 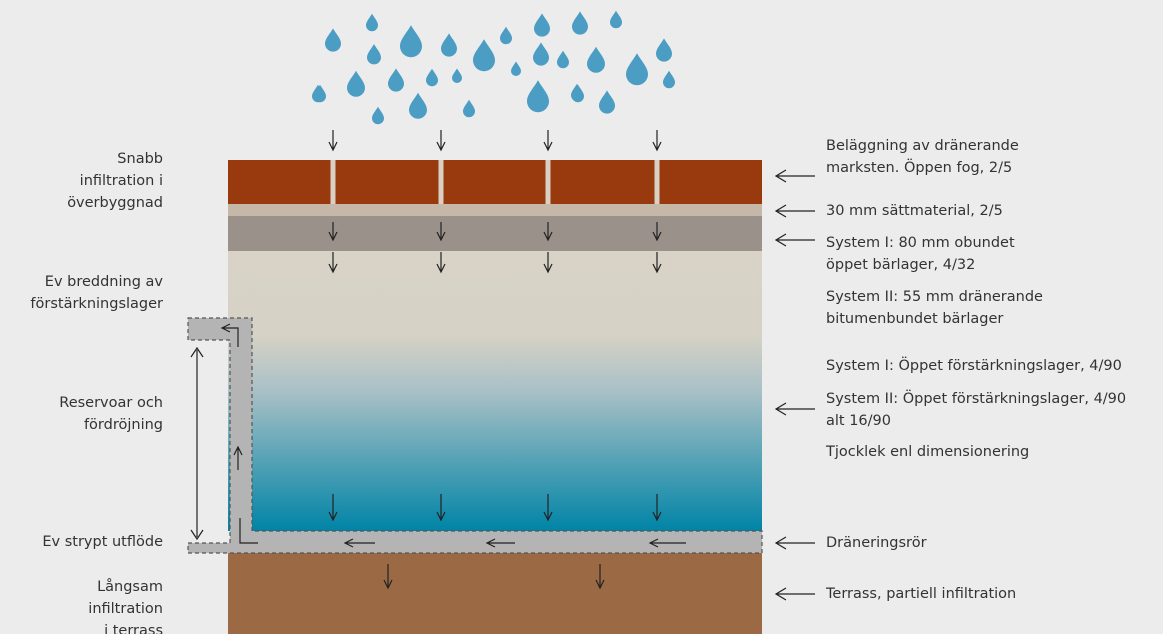 I want to click on base-layer, so click(x=495, y=233).